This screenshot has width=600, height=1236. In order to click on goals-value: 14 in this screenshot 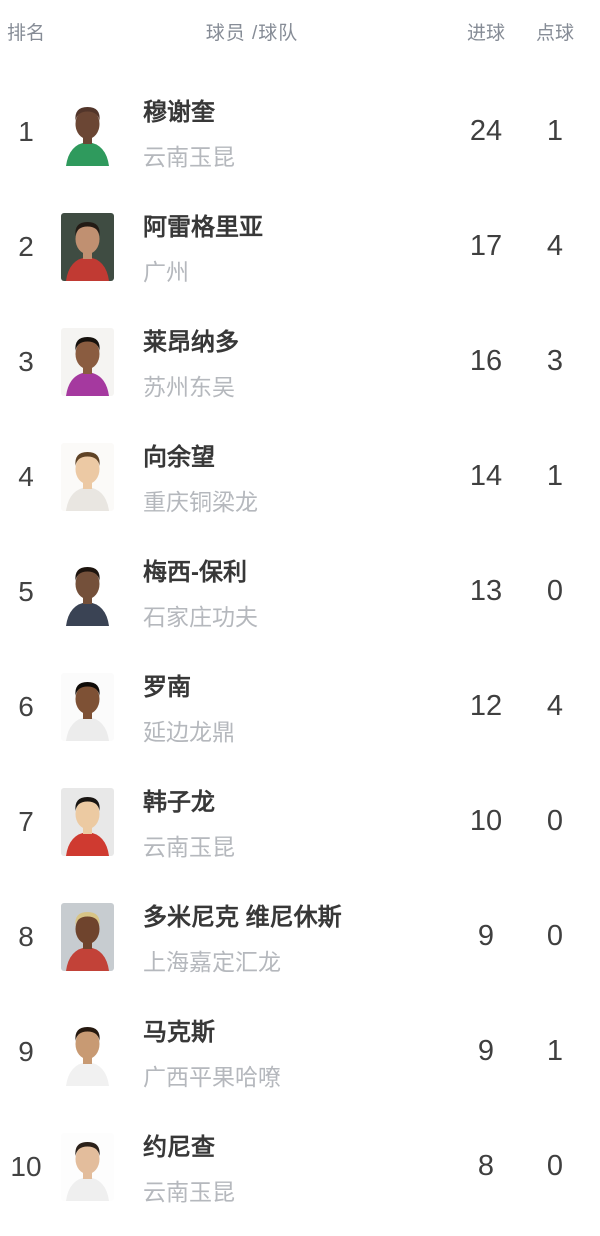, I will do `click(486, 476)`.